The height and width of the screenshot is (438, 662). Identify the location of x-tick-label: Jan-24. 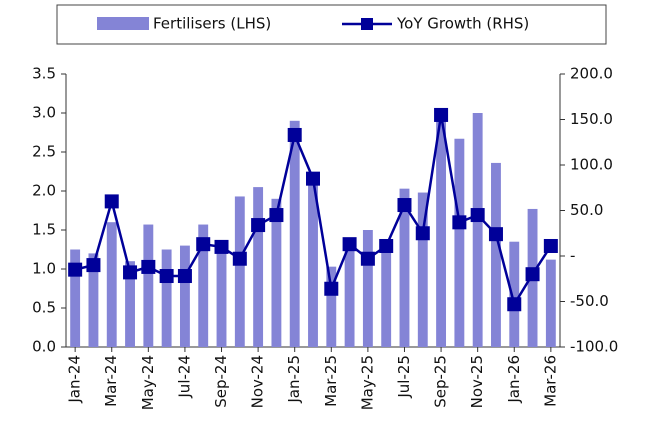
(75, 379).